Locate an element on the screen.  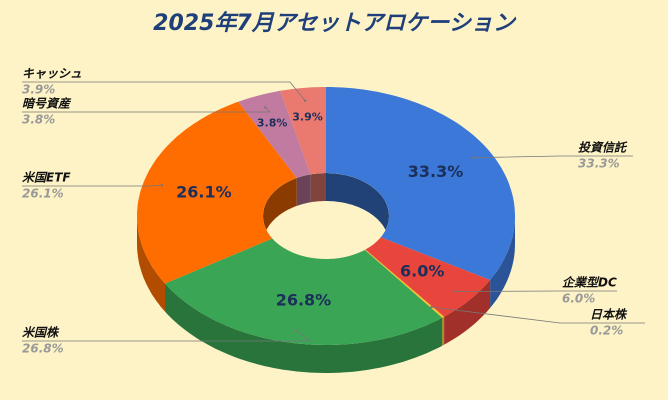
slice-label: 3.9% is located at coordinates (307, 117).